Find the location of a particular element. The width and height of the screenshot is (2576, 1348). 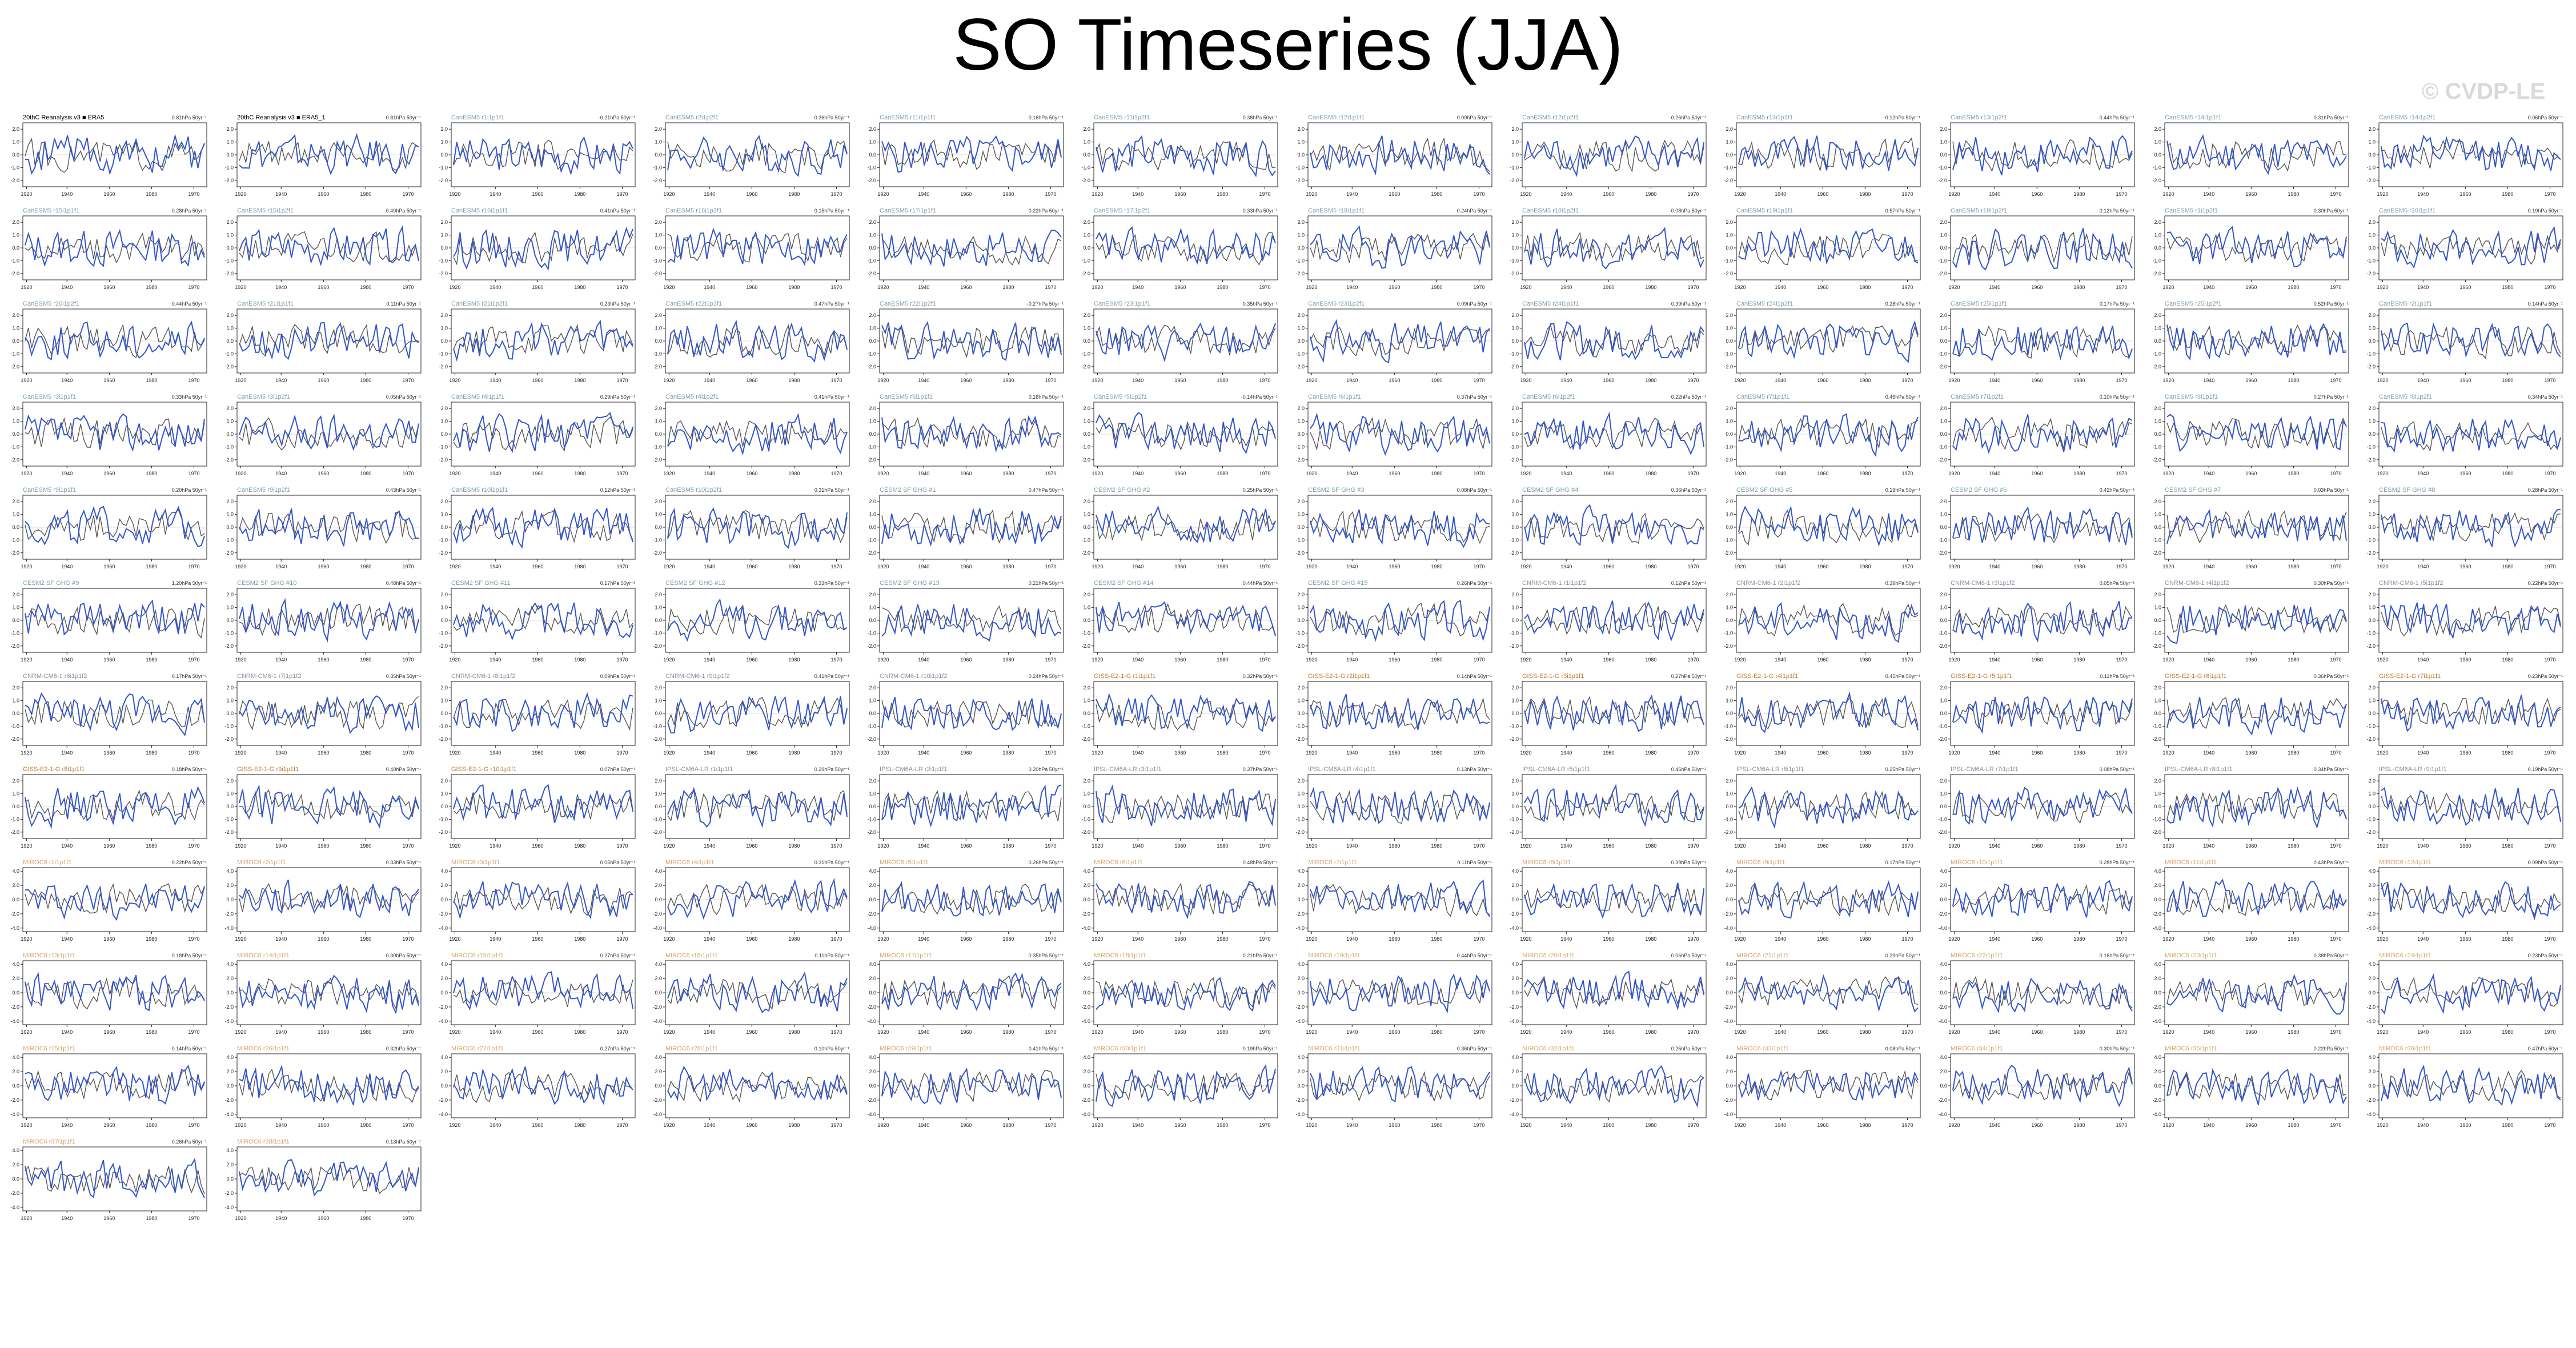

panel-trend: 0.17hPa 50yr⁻¹ is located at coordinates (189, 676).